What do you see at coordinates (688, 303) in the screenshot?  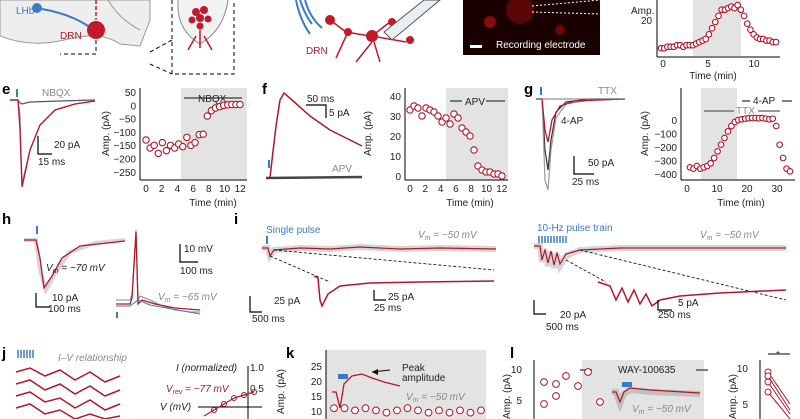 I see `panel-i-sb4-y: 5 pA` at bounding box center [688, 303].